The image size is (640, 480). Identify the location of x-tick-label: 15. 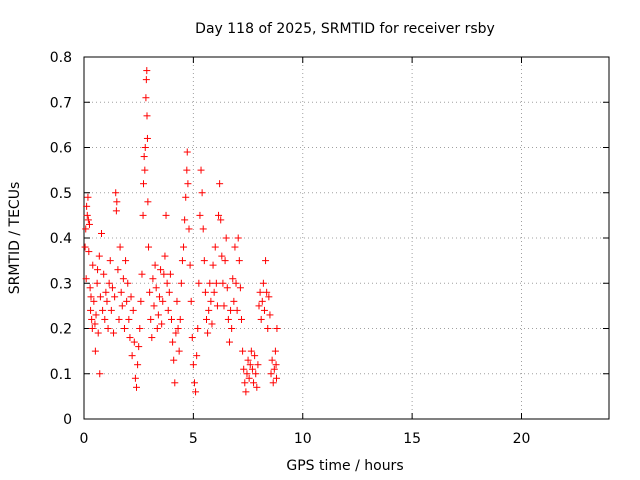
(412, 439).